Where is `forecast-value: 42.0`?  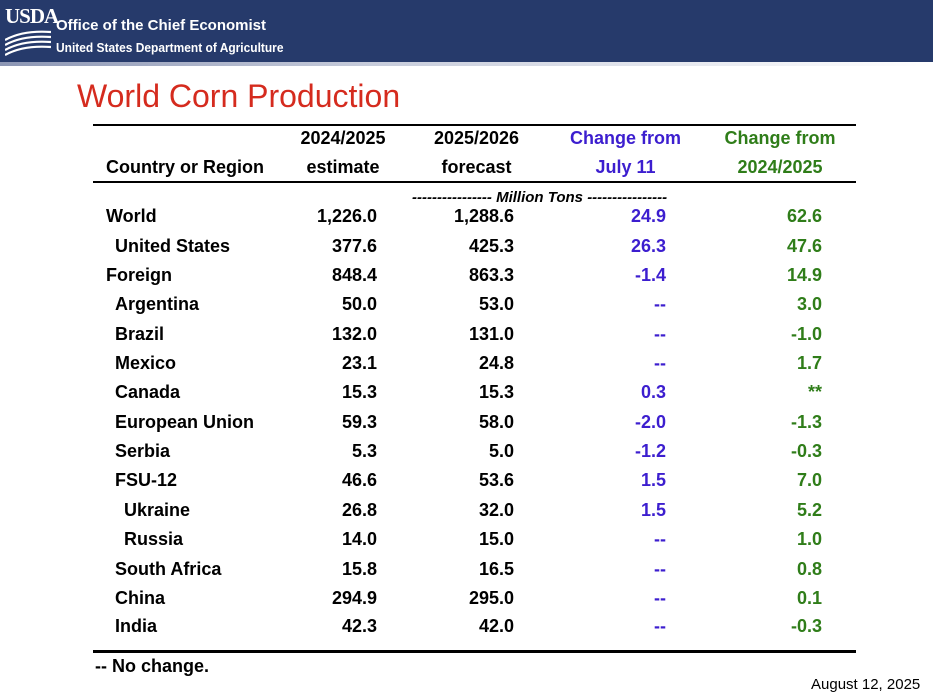
forecast-value: 42.0 is located at coordinates (496, 626).